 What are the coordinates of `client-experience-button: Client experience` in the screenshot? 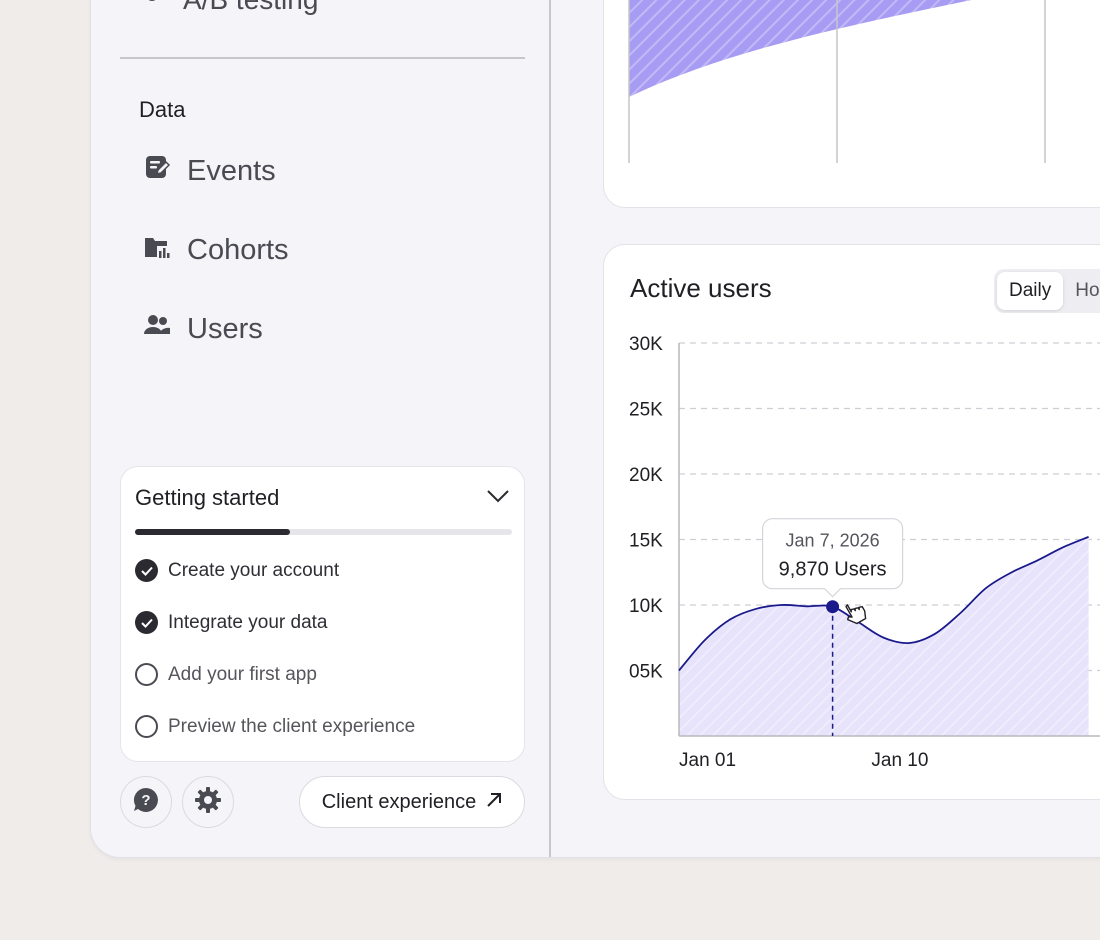 It's located at (412, 802).